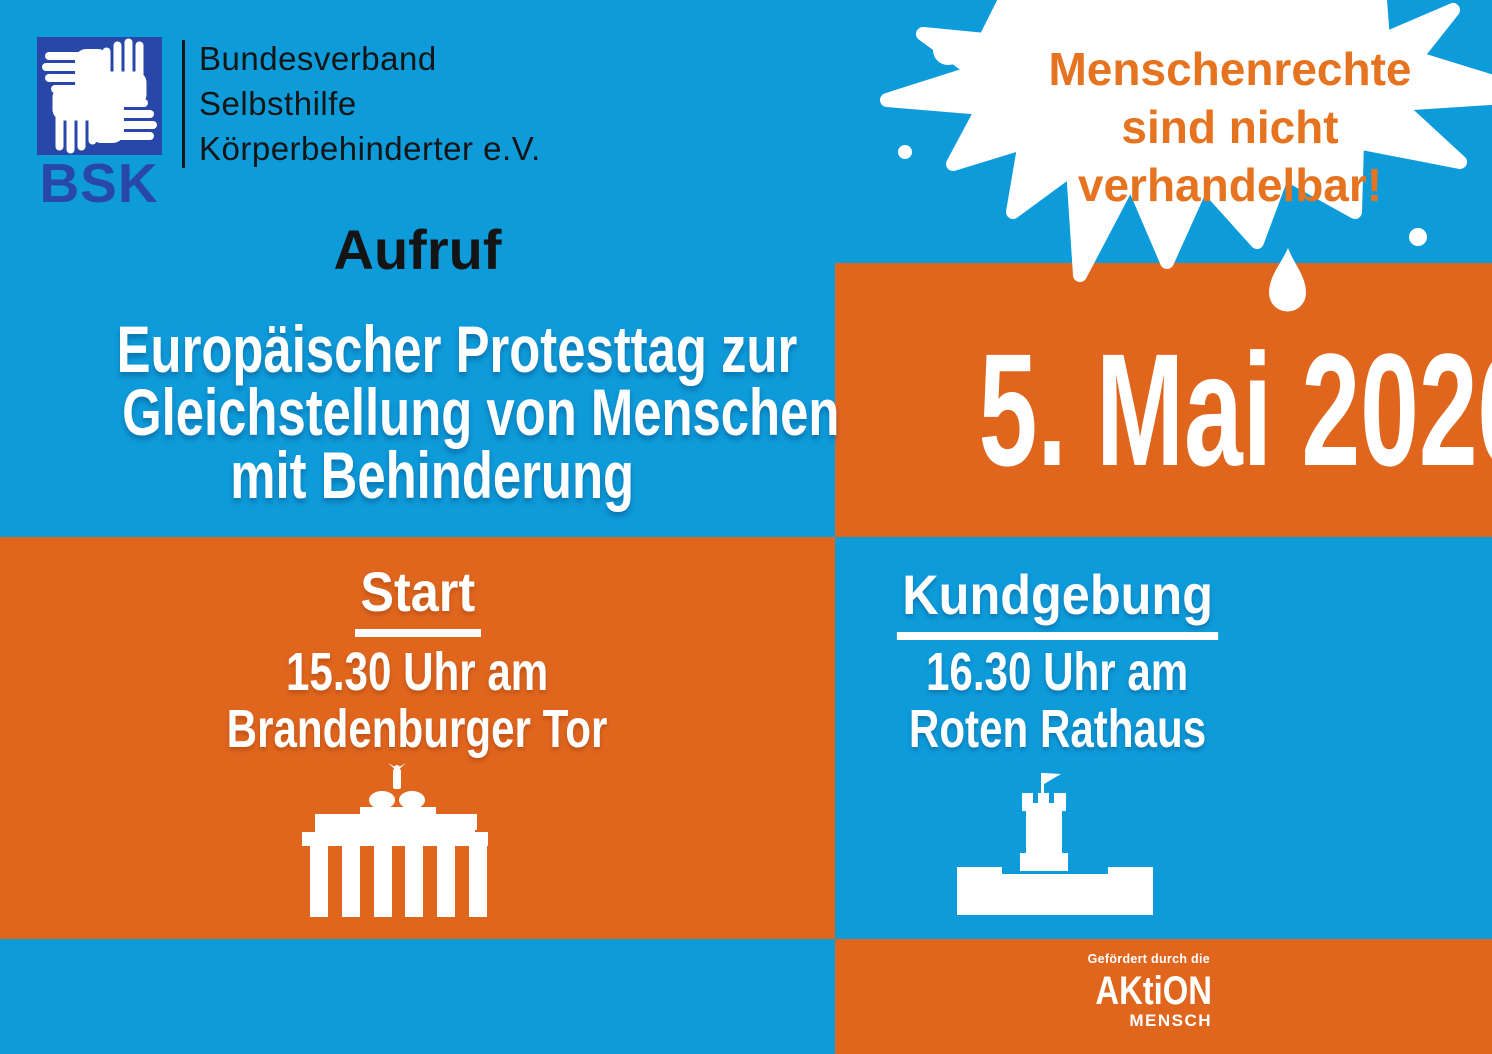 This screenshot has height=1054, width=1492. I want to click on main-title-line: mit Behinderung, so click(432, 475).